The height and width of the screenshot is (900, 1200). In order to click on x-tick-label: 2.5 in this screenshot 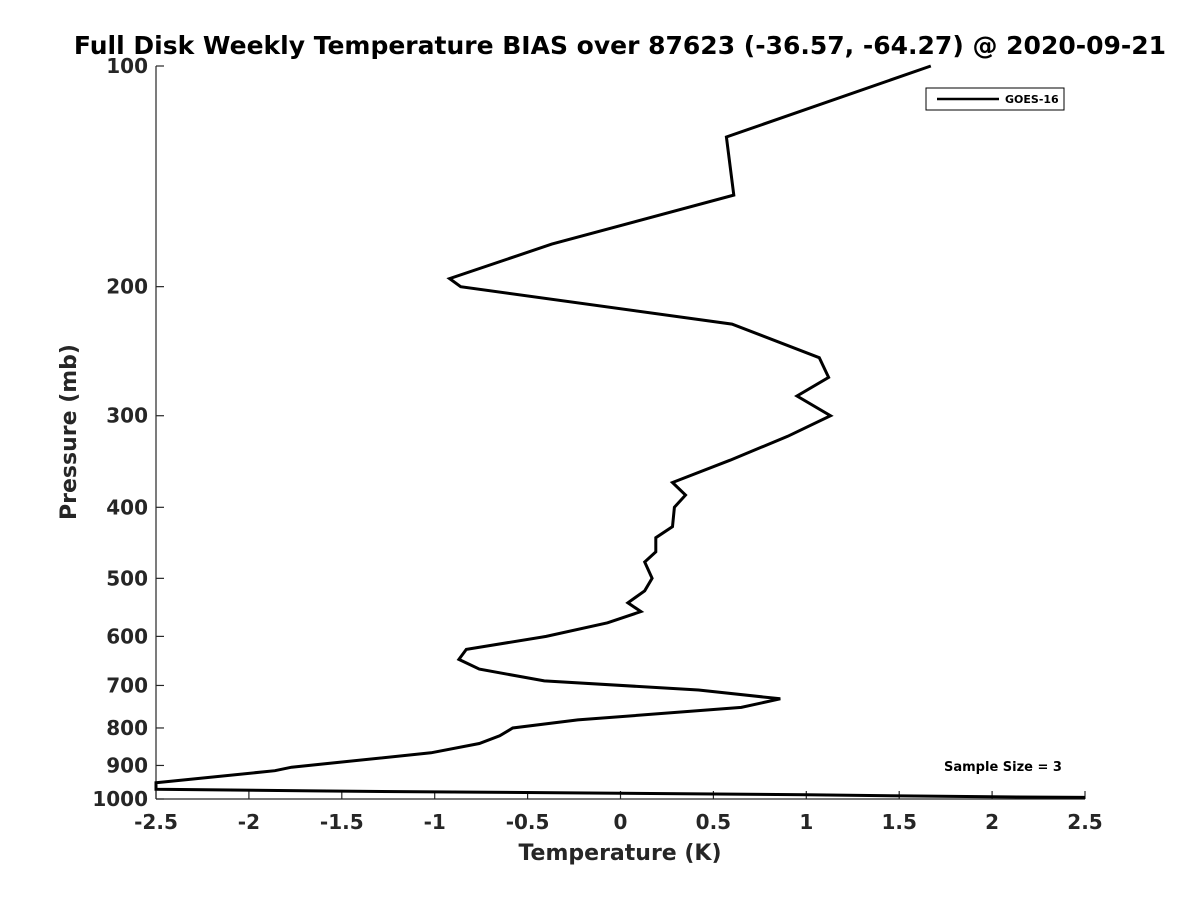, I will do `click(1084, 822)`.